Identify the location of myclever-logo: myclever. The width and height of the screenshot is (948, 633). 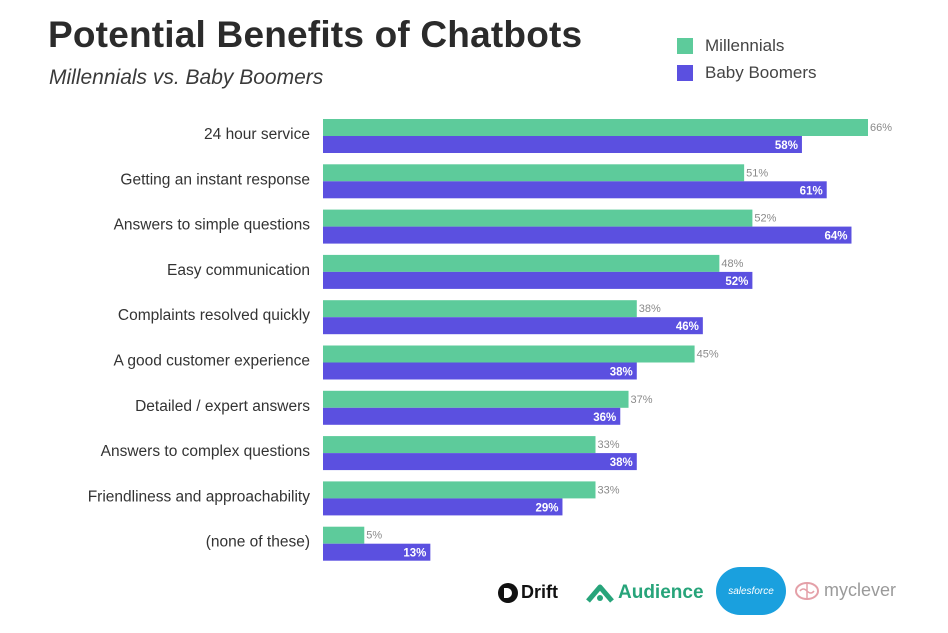
(845, 590).